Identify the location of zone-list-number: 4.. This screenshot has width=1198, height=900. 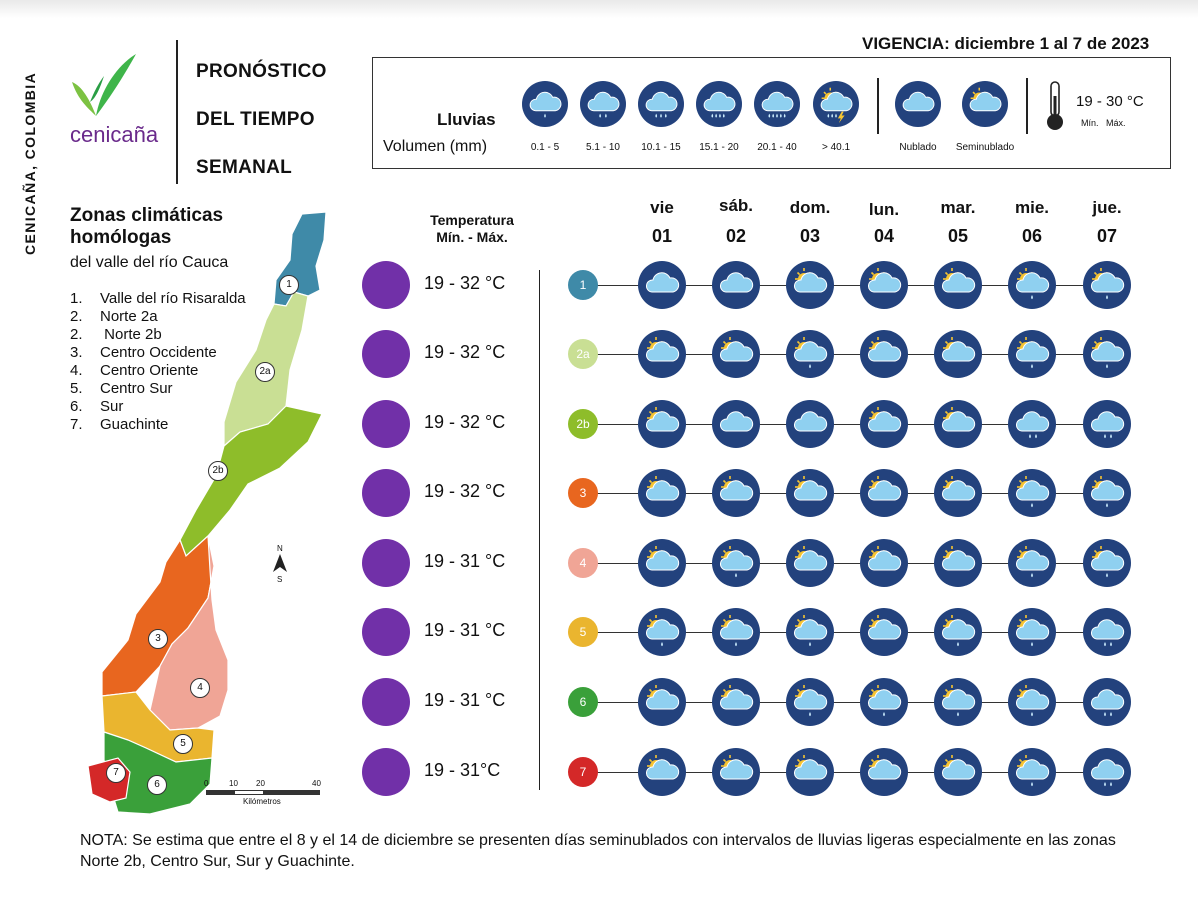
(76, 370).